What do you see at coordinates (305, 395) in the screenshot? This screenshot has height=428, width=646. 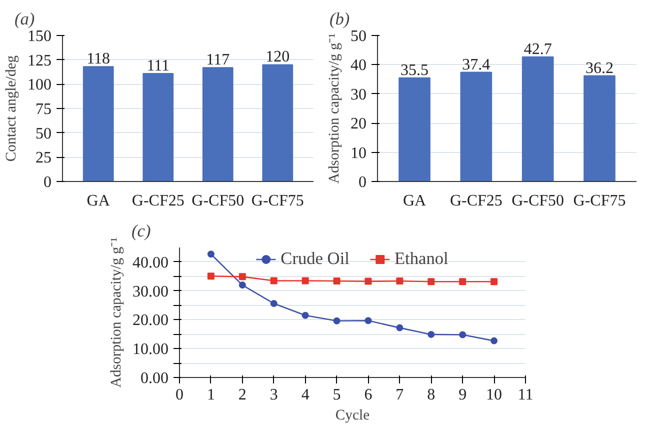 I see `x-tick-label: 4` at bounding box center [305, 395].